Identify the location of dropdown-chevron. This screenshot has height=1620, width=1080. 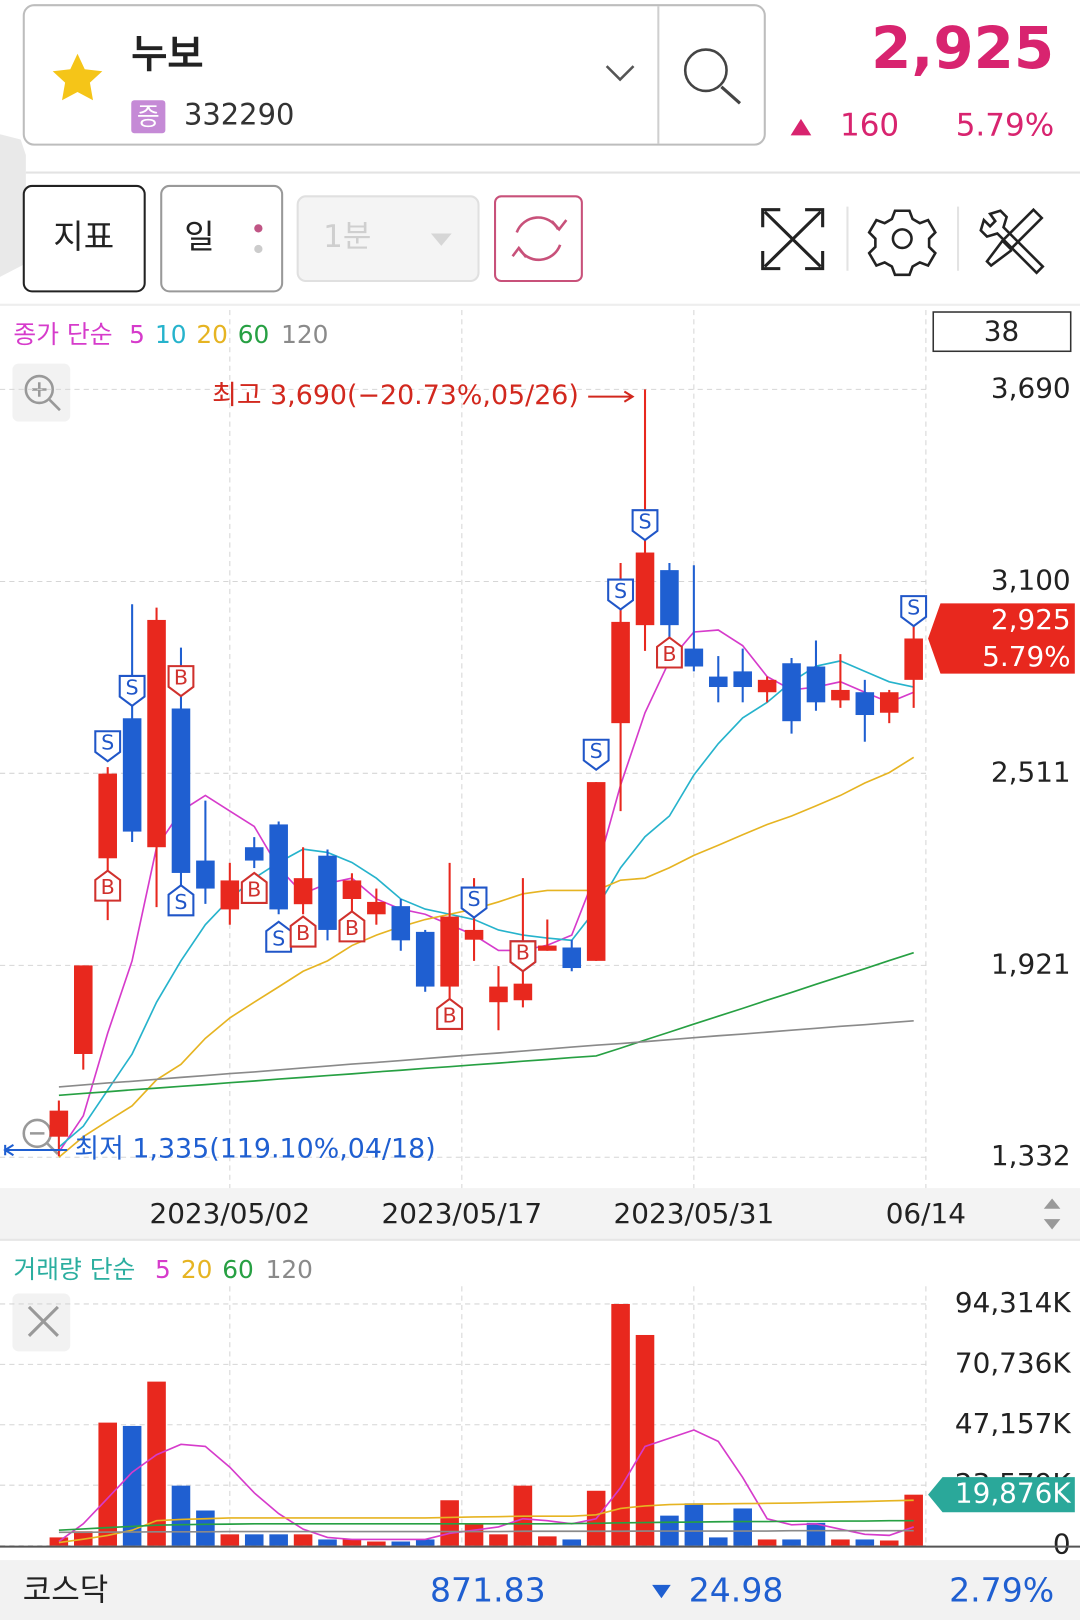
(620, 73).